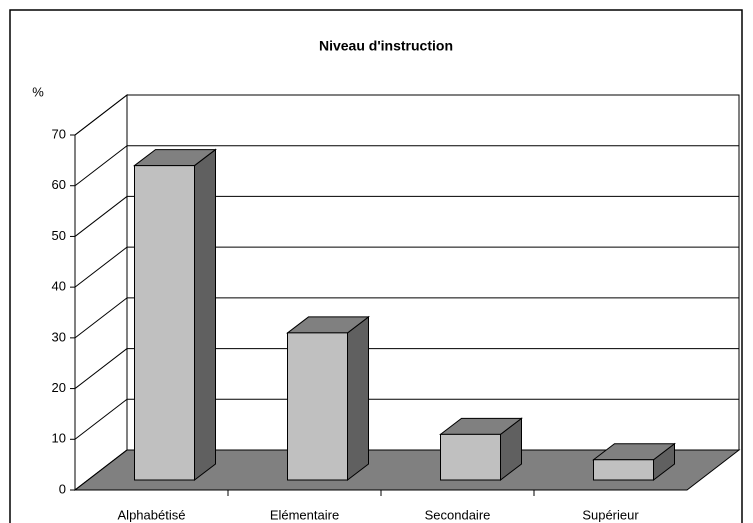  I want to click on y-tick-label: 50, so click(59, 235).